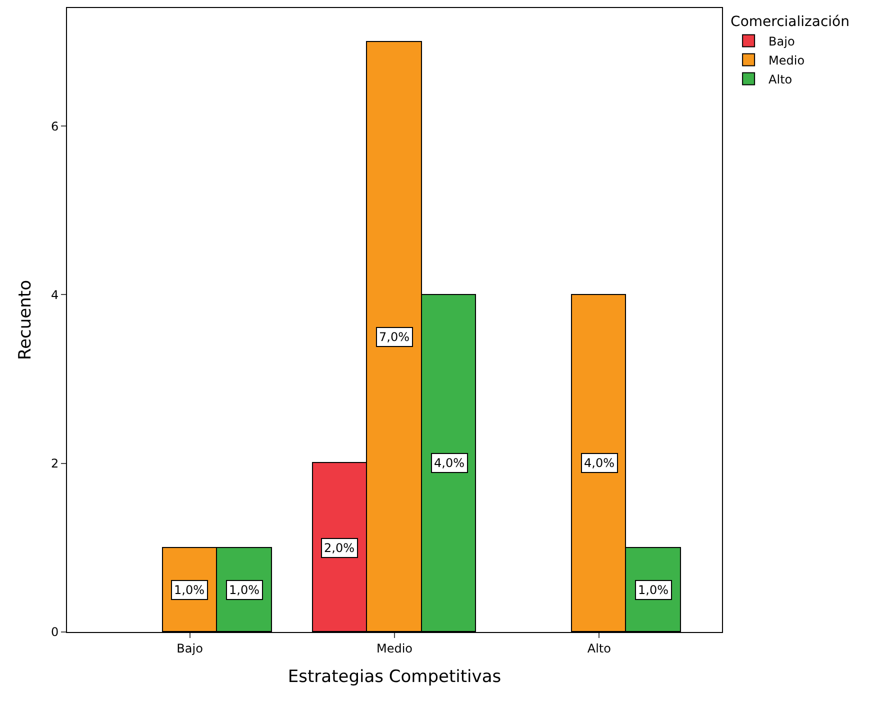 The width and height of the screenshot is (887, 701). Describe the element at coordinates (781, 41) in the screenshot. I see `legend-label: Bajo` at that location.